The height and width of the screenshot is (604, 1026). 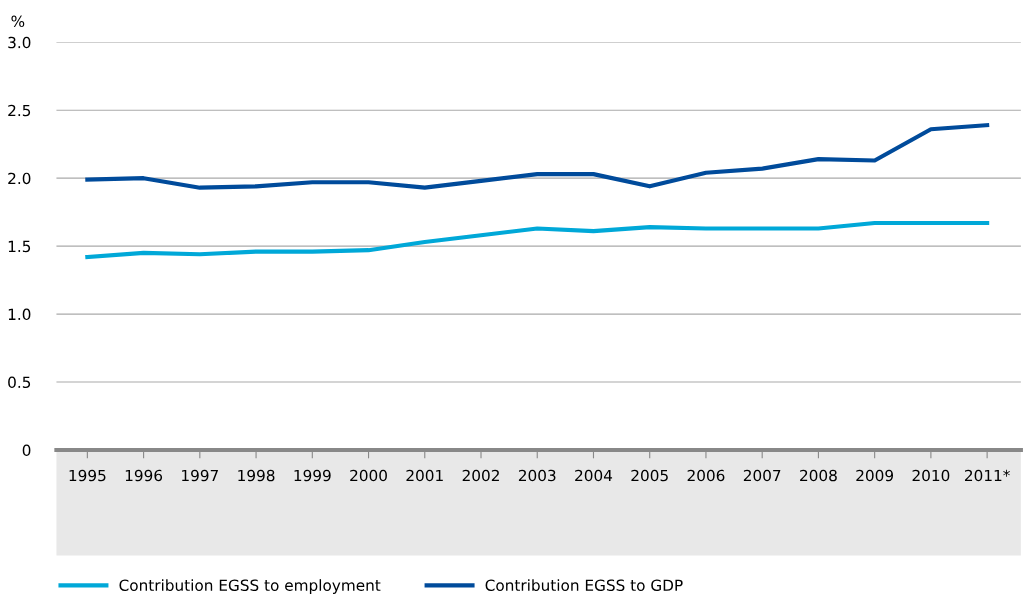 What do you see at coordinates (706, 475) in the screenshot?
I see `x-tick-label: 2006` at bounding box center [706, 475].